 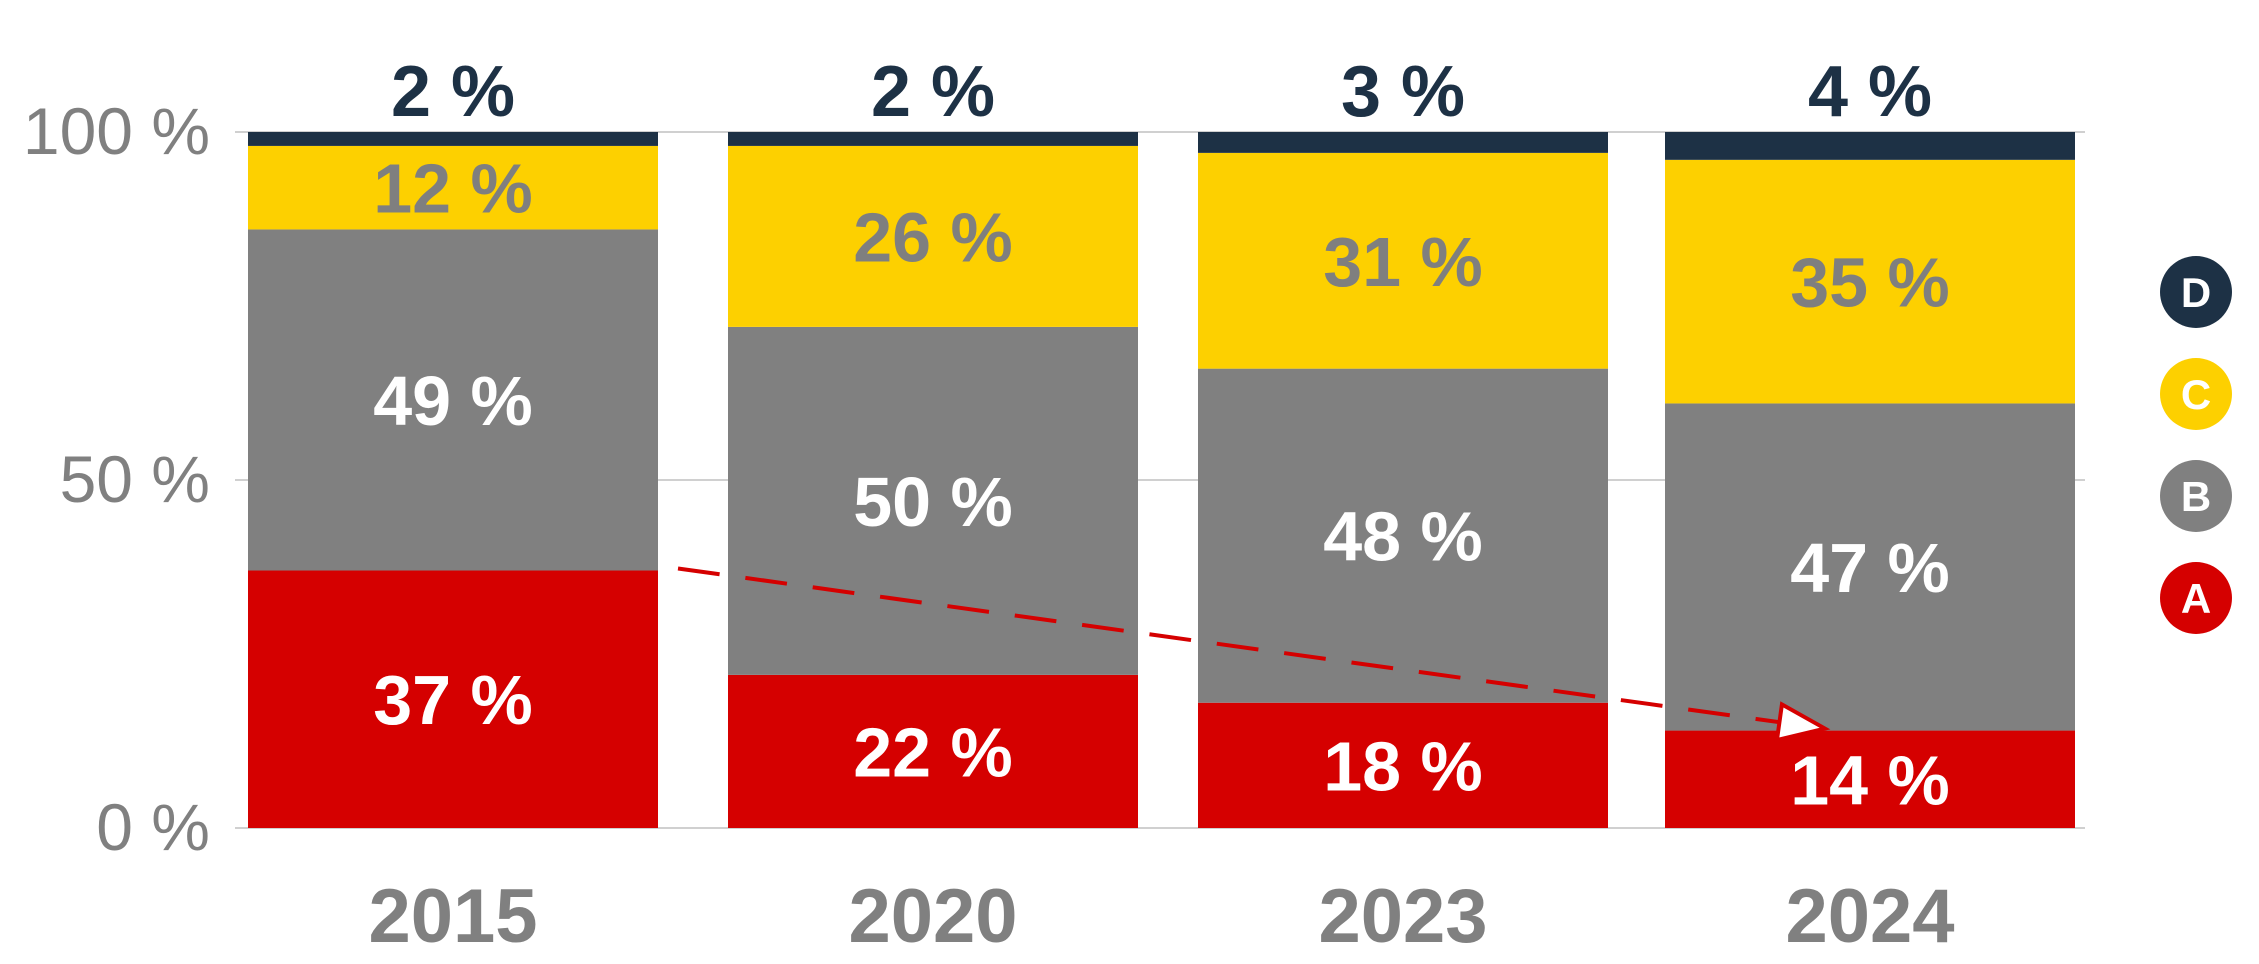 I want to click on data-label: 37 %, so click(x=453, y=700).